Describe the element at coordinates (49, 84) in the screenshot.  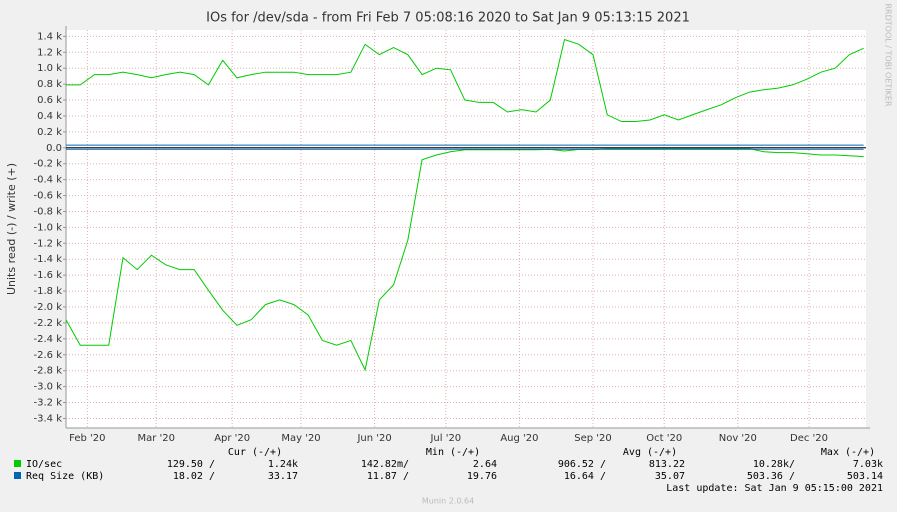
I see `y-tick-label: 0.8 k` at that location.